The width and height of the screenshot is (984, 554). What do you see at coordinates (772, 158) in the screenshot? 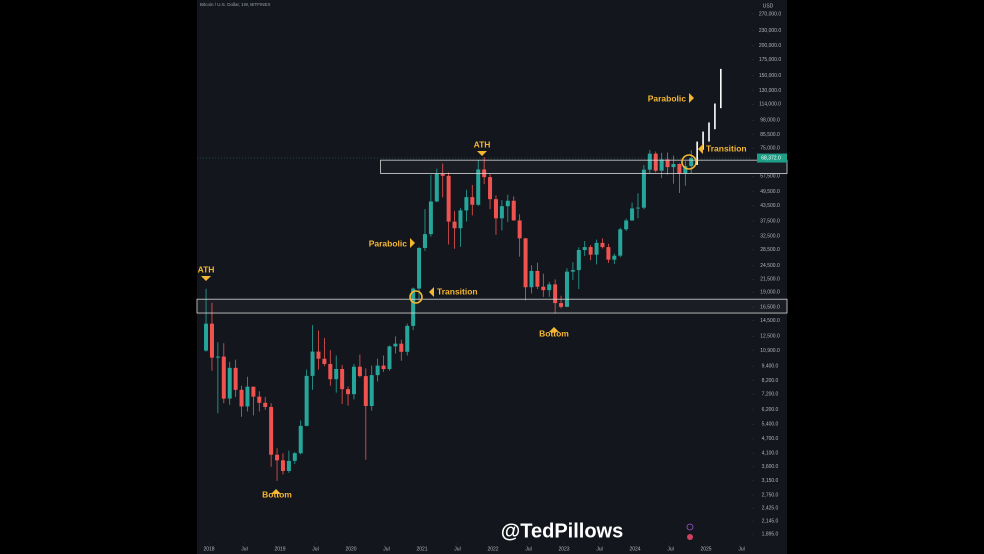
I see `last-price-box` at bounding box center [772, 158].